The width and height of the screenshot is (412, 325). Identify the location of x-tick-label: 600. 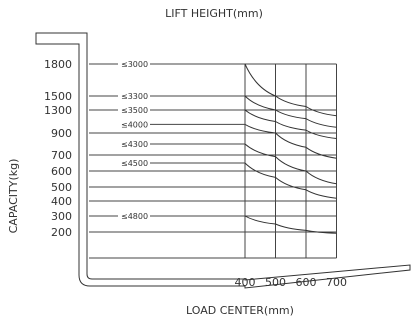
(306, 282).